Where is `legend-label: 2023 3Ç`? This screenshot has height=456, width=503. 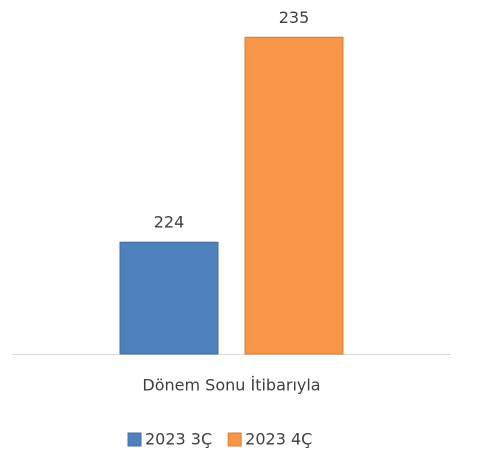 legend-label: 2023 3Ç is located at coordinates (178, 439).